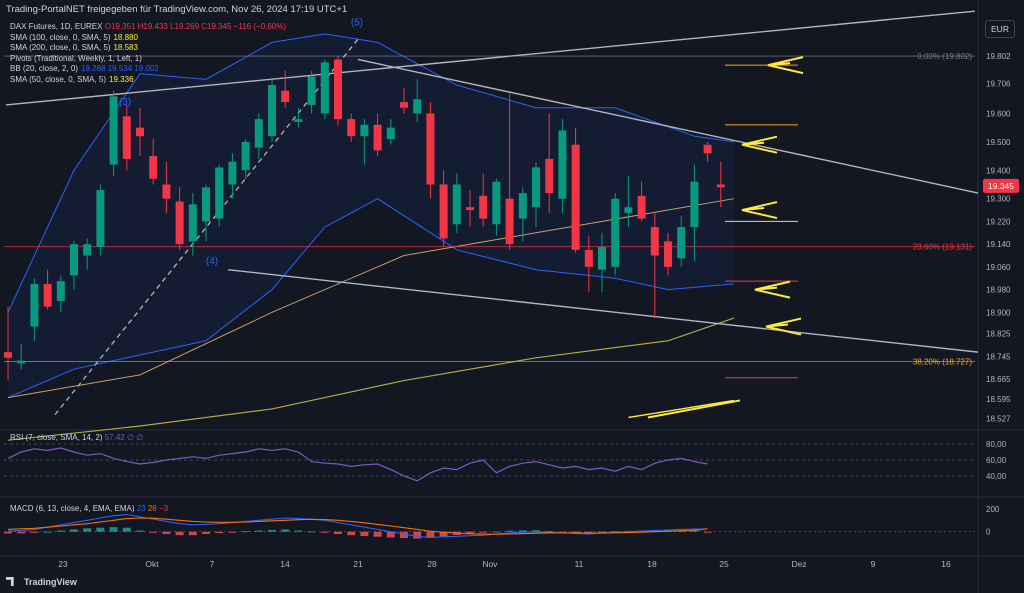 This screenshot has height=593, width=1024. I want to click on time-axis-label: Dez, so click(798, 564).